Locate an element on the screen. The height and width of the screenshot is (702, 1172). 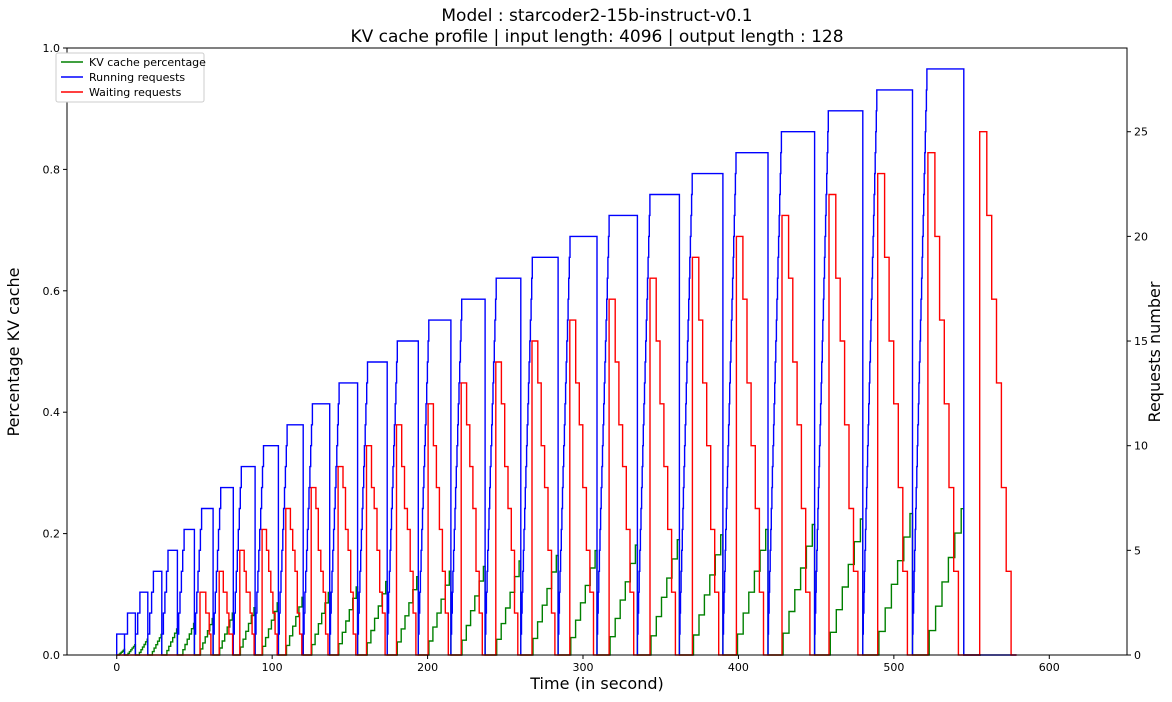
legend-label-running: Running requests is located at coordinates (137, 77).